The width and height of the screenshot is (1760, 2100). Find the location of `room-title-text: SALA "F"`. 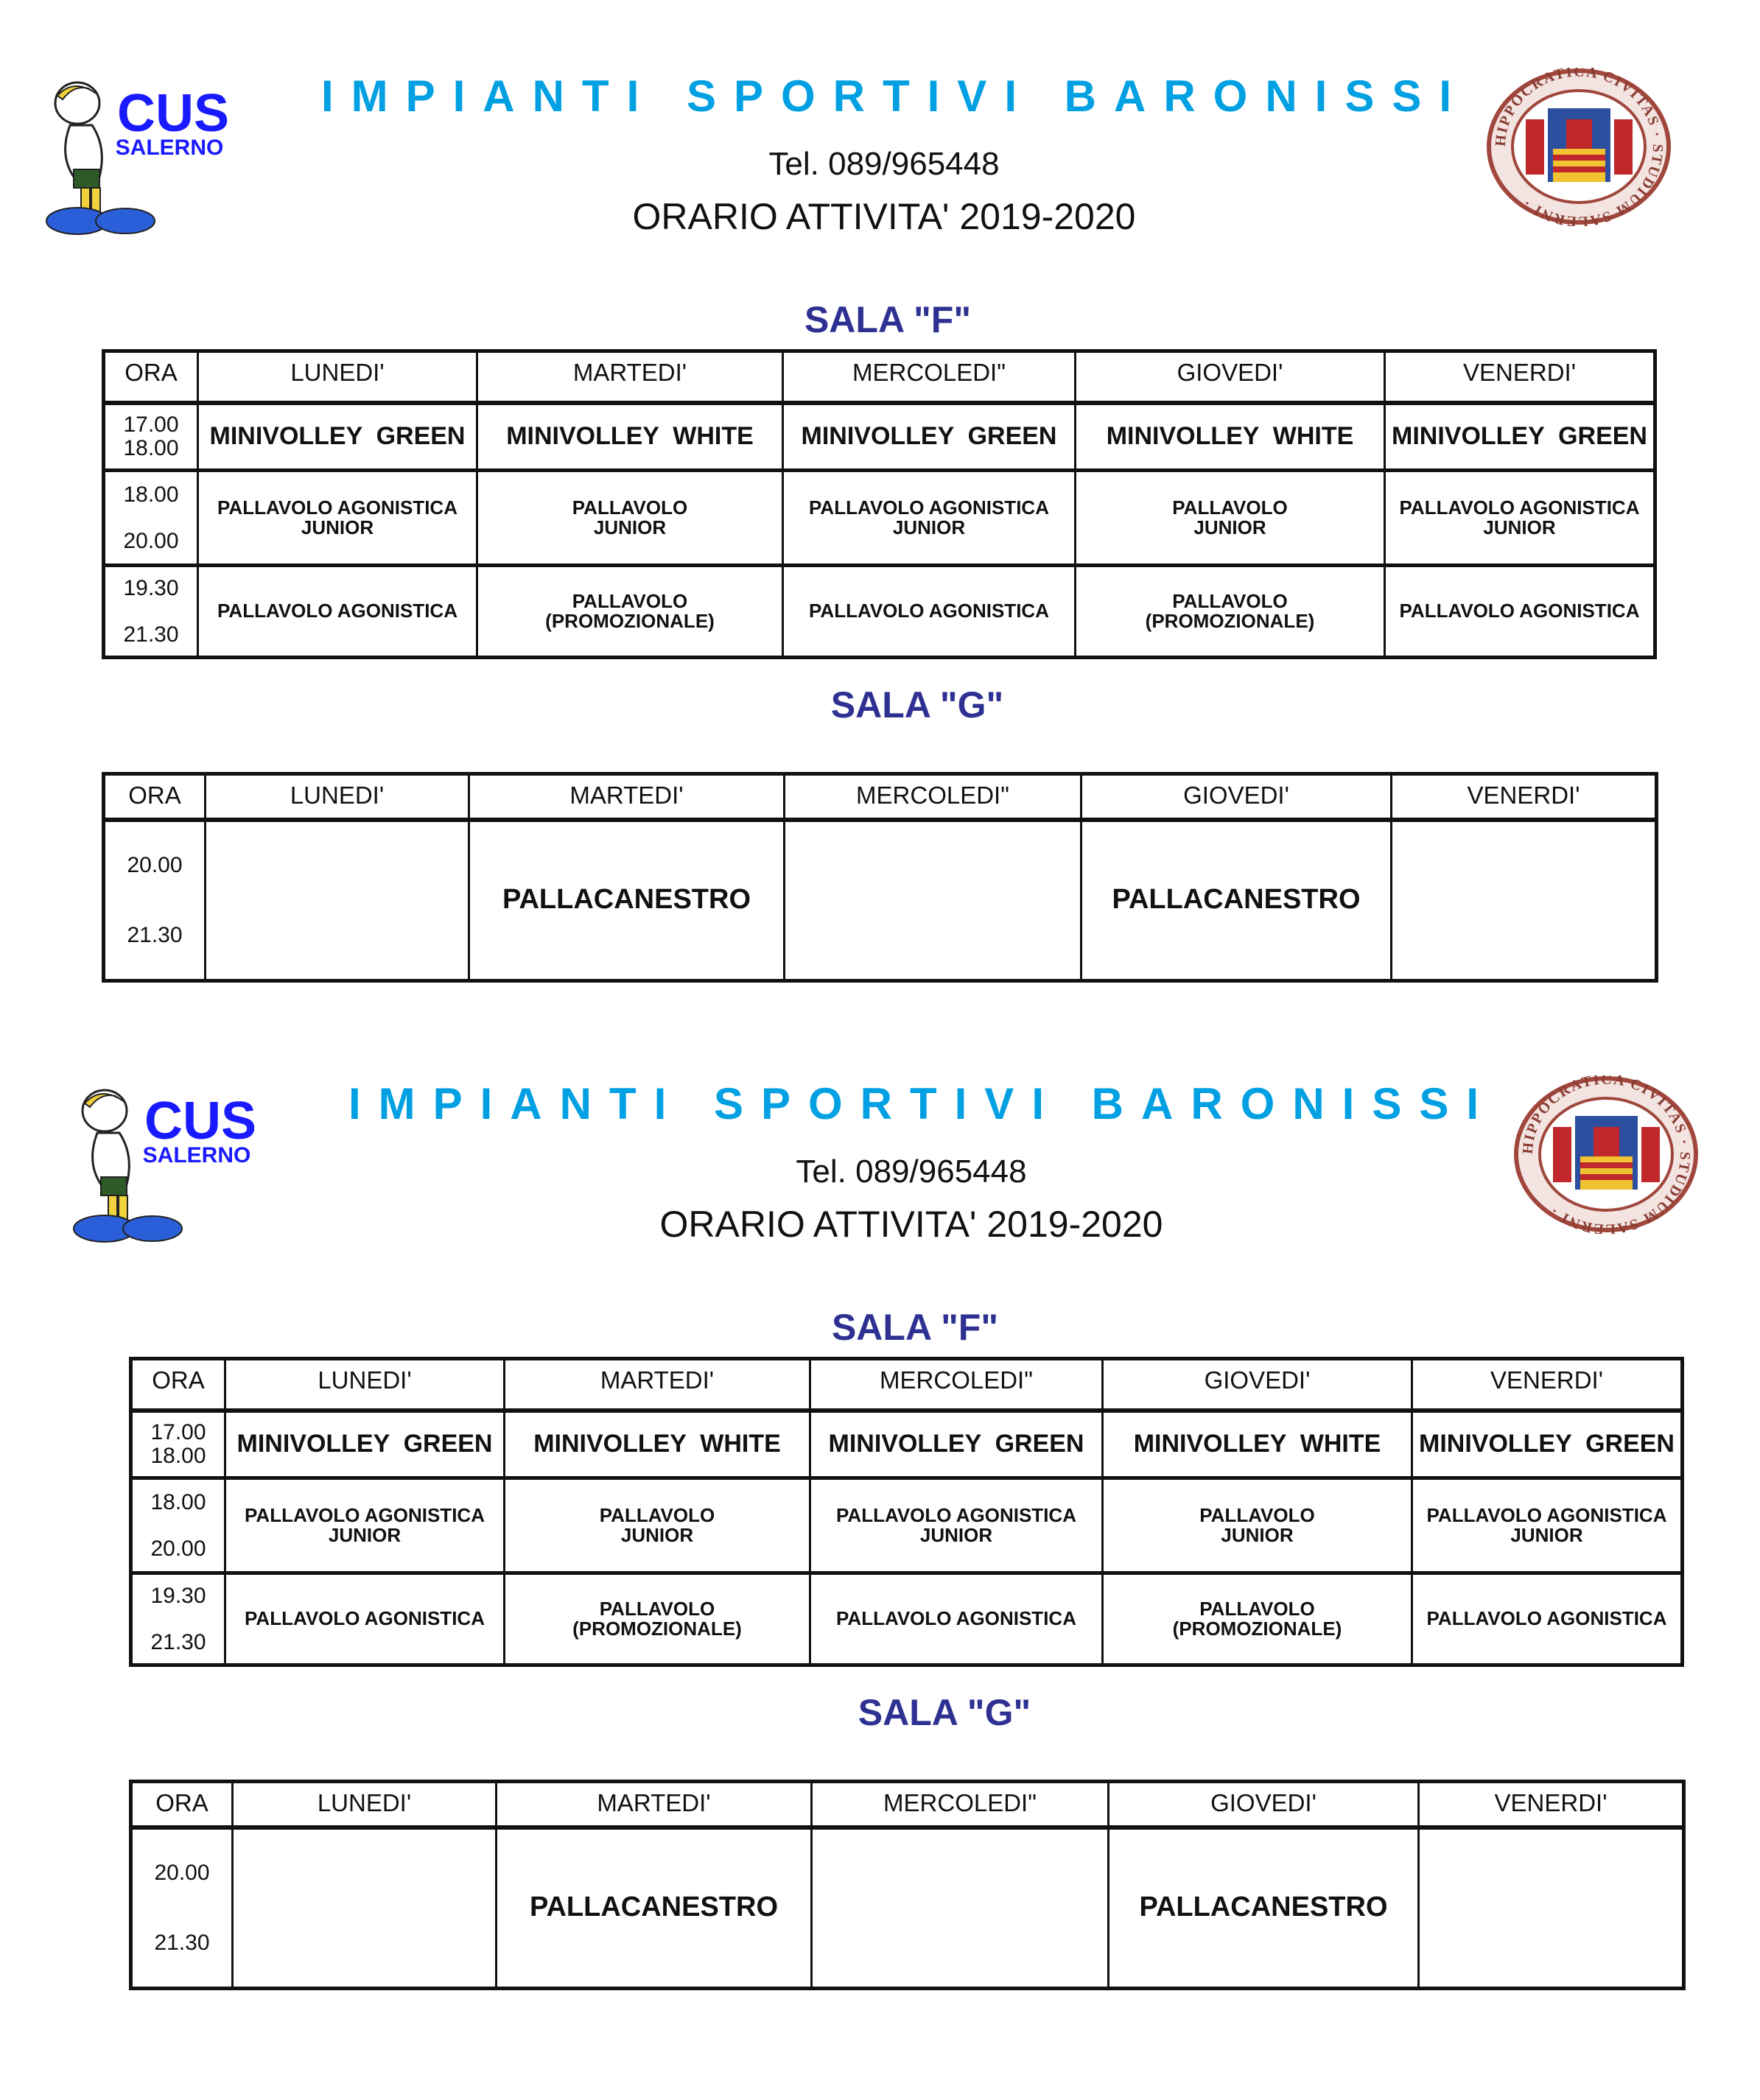

room-title-text: SALA "F" is located at coordinates (888, 320).